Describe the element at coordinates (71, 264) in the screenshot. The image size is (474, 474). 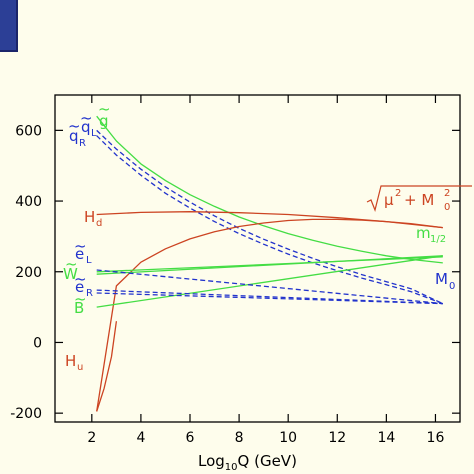
I see `label-W-tilde: ~` at that location.